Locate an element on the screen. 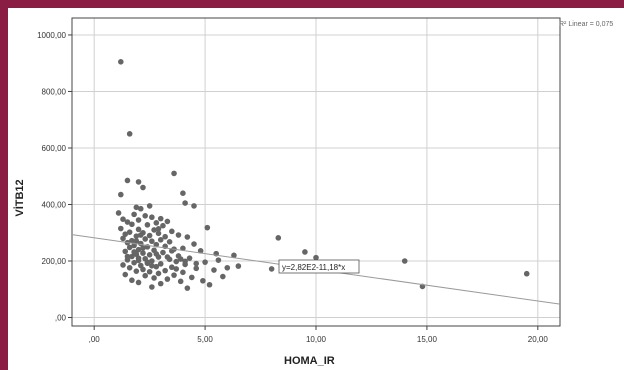 Image resolution: width=624 pixels, height=370 pixels. x-tick-label: 15,00 is located at coordinates (427, 339).